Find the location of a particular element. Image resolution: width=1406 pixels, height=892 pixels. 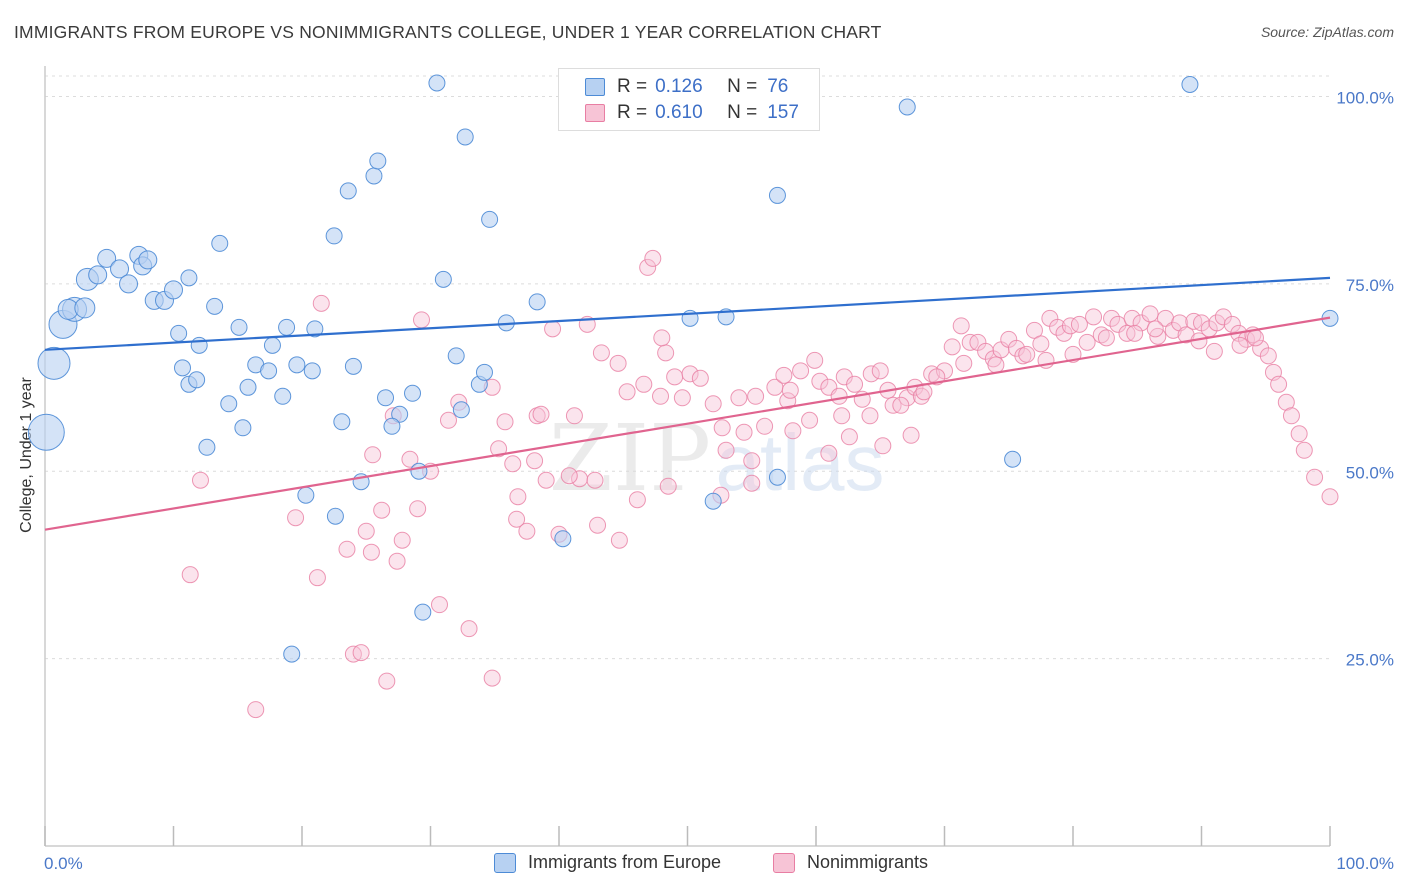

legend-r-value: 0.610 is located at coordinates (679, 112).